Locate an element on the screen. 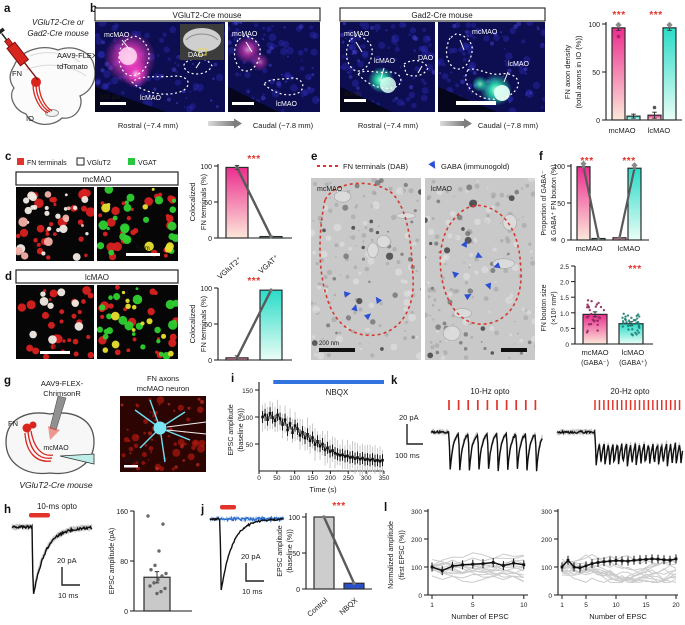 The height and width of the screenshot is (625, 685). h-scale-h: 10 ms is located at coordinates (68, 595).